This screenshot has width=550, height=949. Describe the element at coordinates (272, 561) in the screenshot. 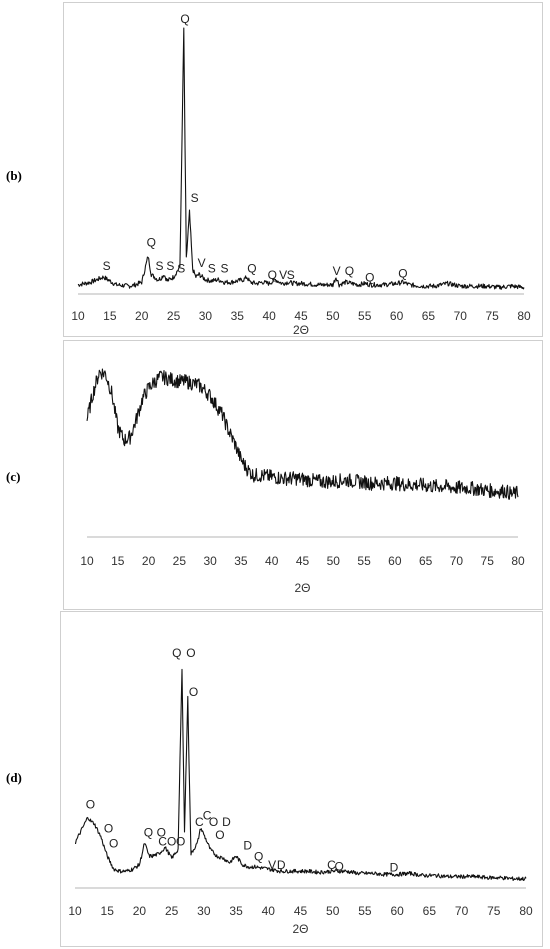

I see `x-tick-label-c: 40` at that location.